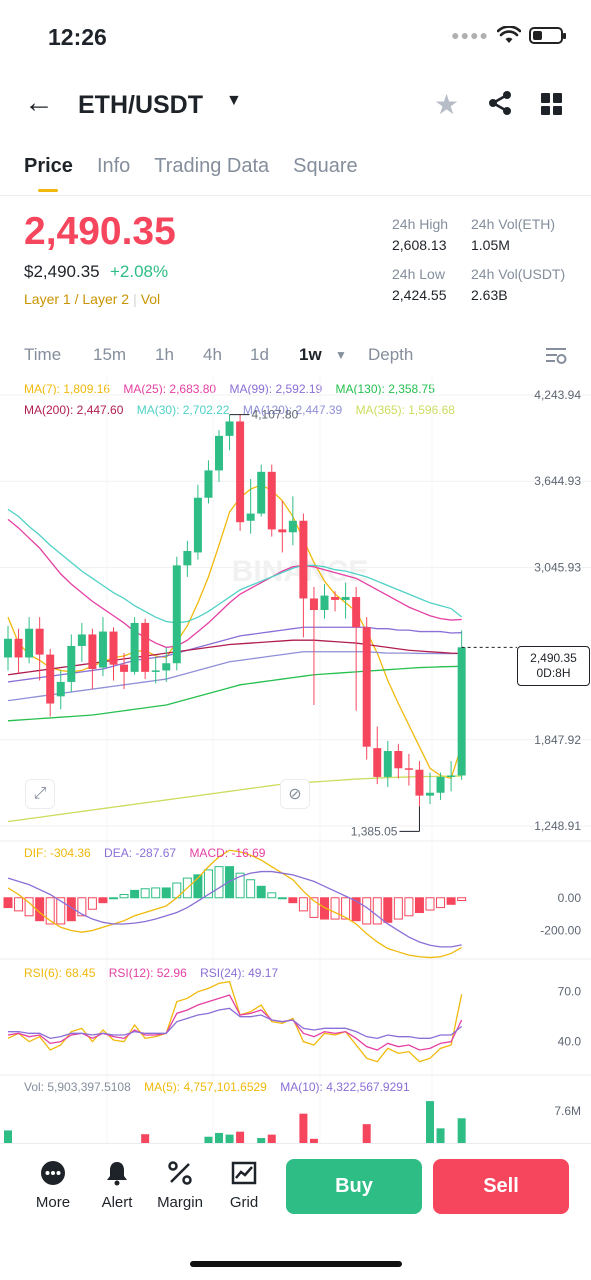  Describe the element at coordinates (62, 271) in the screenshot. I see `price-usd: $2,490.35` at that location.